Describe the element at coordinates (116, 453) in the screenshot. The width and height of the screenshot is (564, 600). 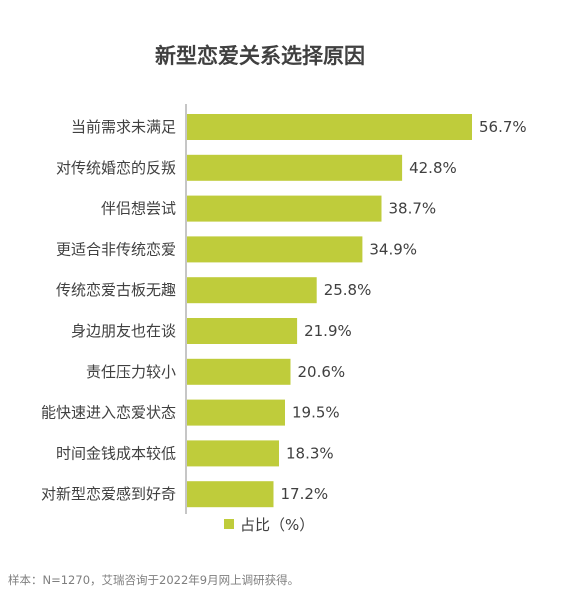
I see `category-label: 时间金钱成本较低` at that location.